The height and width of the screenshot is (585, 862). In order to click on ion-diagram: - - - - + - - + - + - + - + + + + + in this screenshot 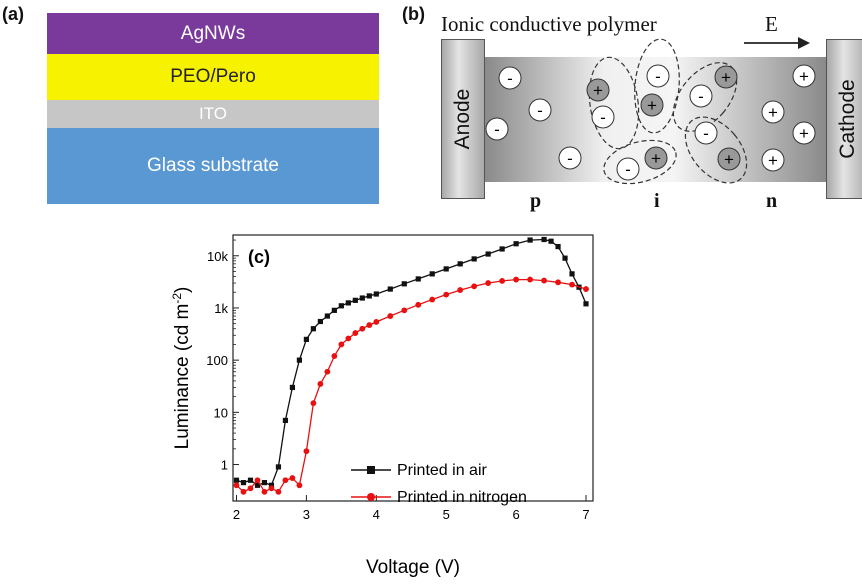, I will do `click(650, 111)`.